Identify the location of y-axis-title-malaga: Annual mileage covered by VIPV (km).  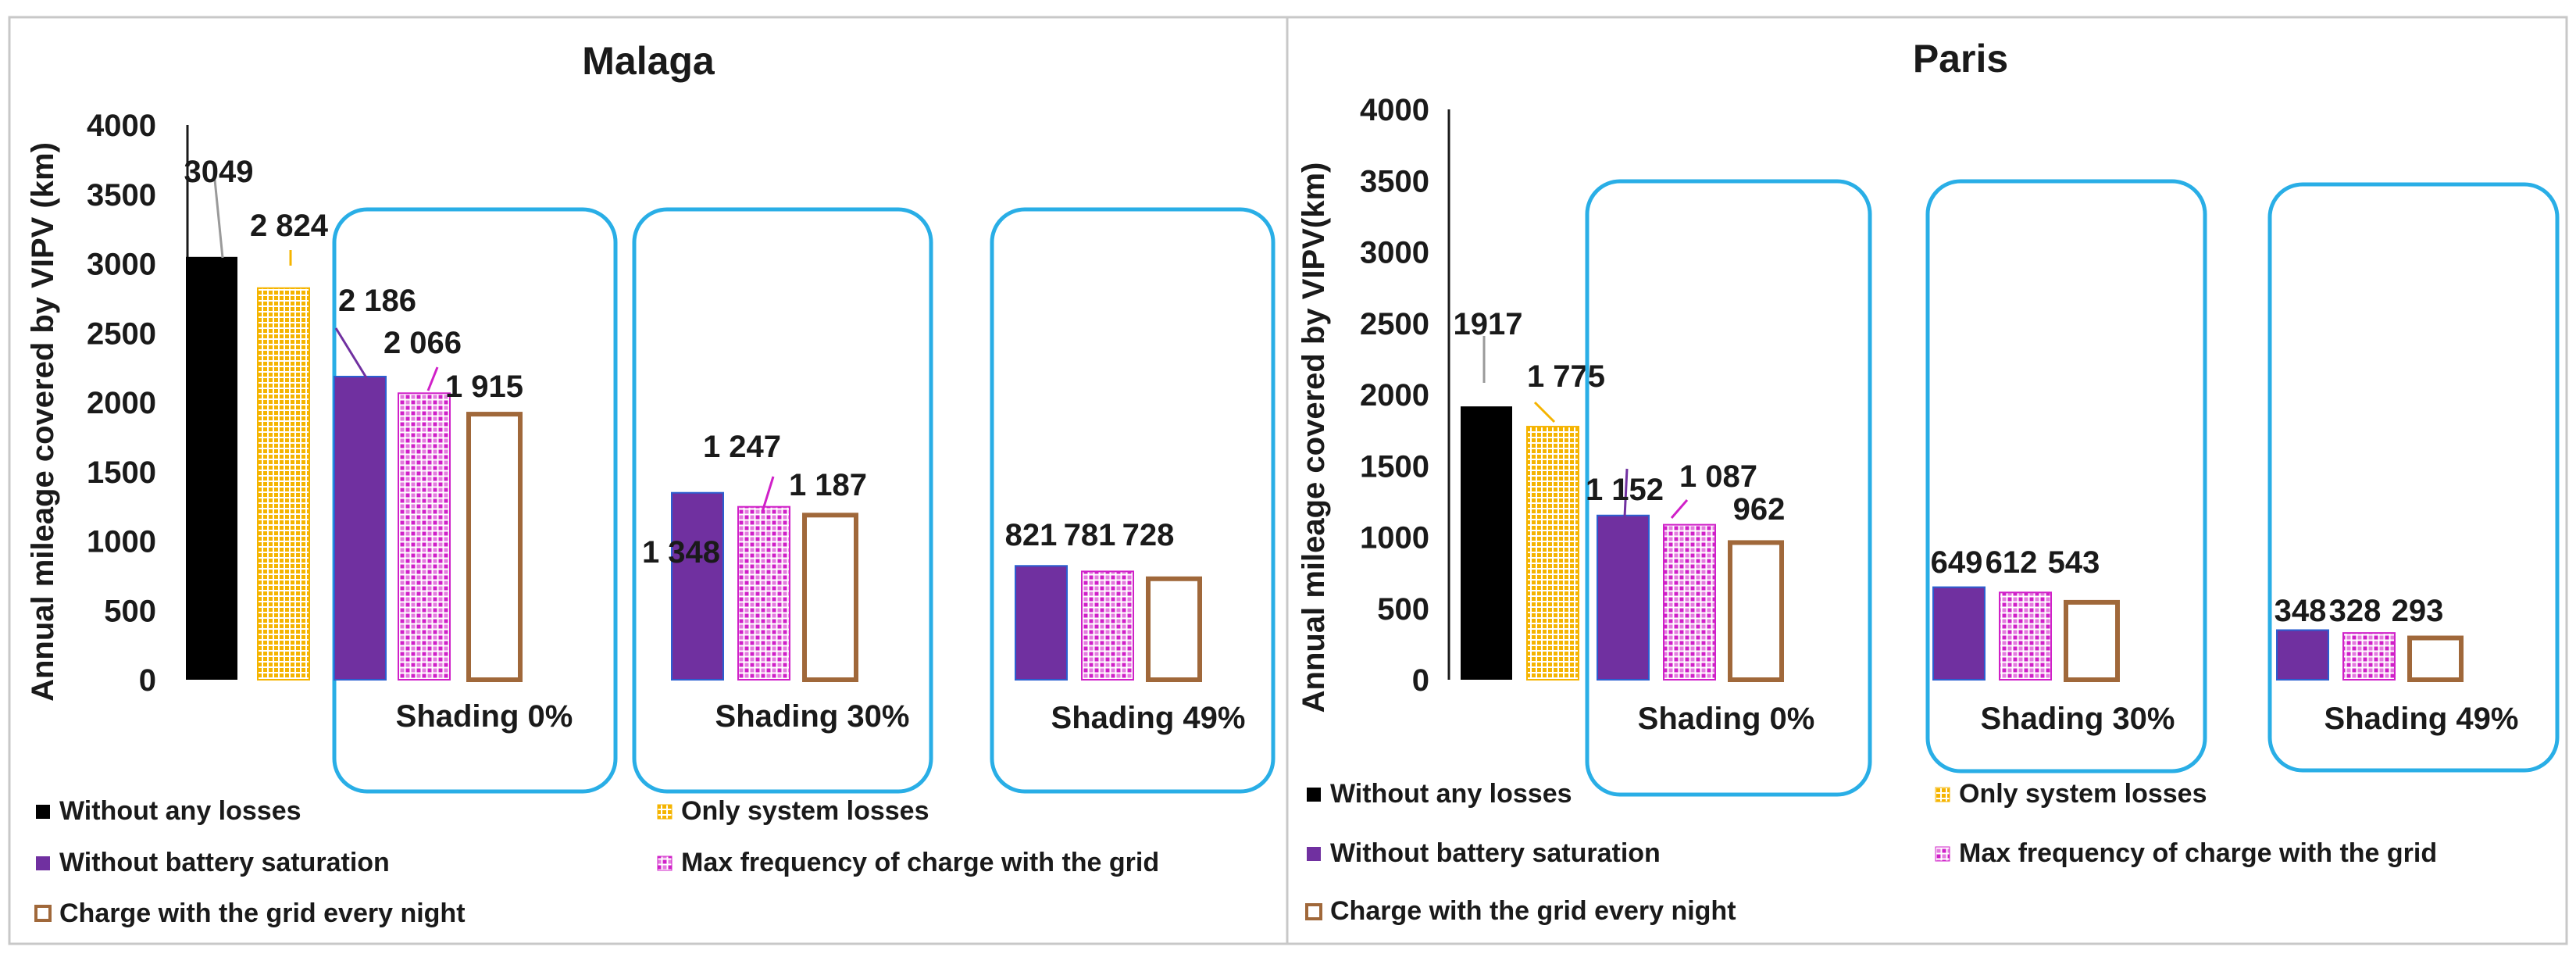
(43, 422).